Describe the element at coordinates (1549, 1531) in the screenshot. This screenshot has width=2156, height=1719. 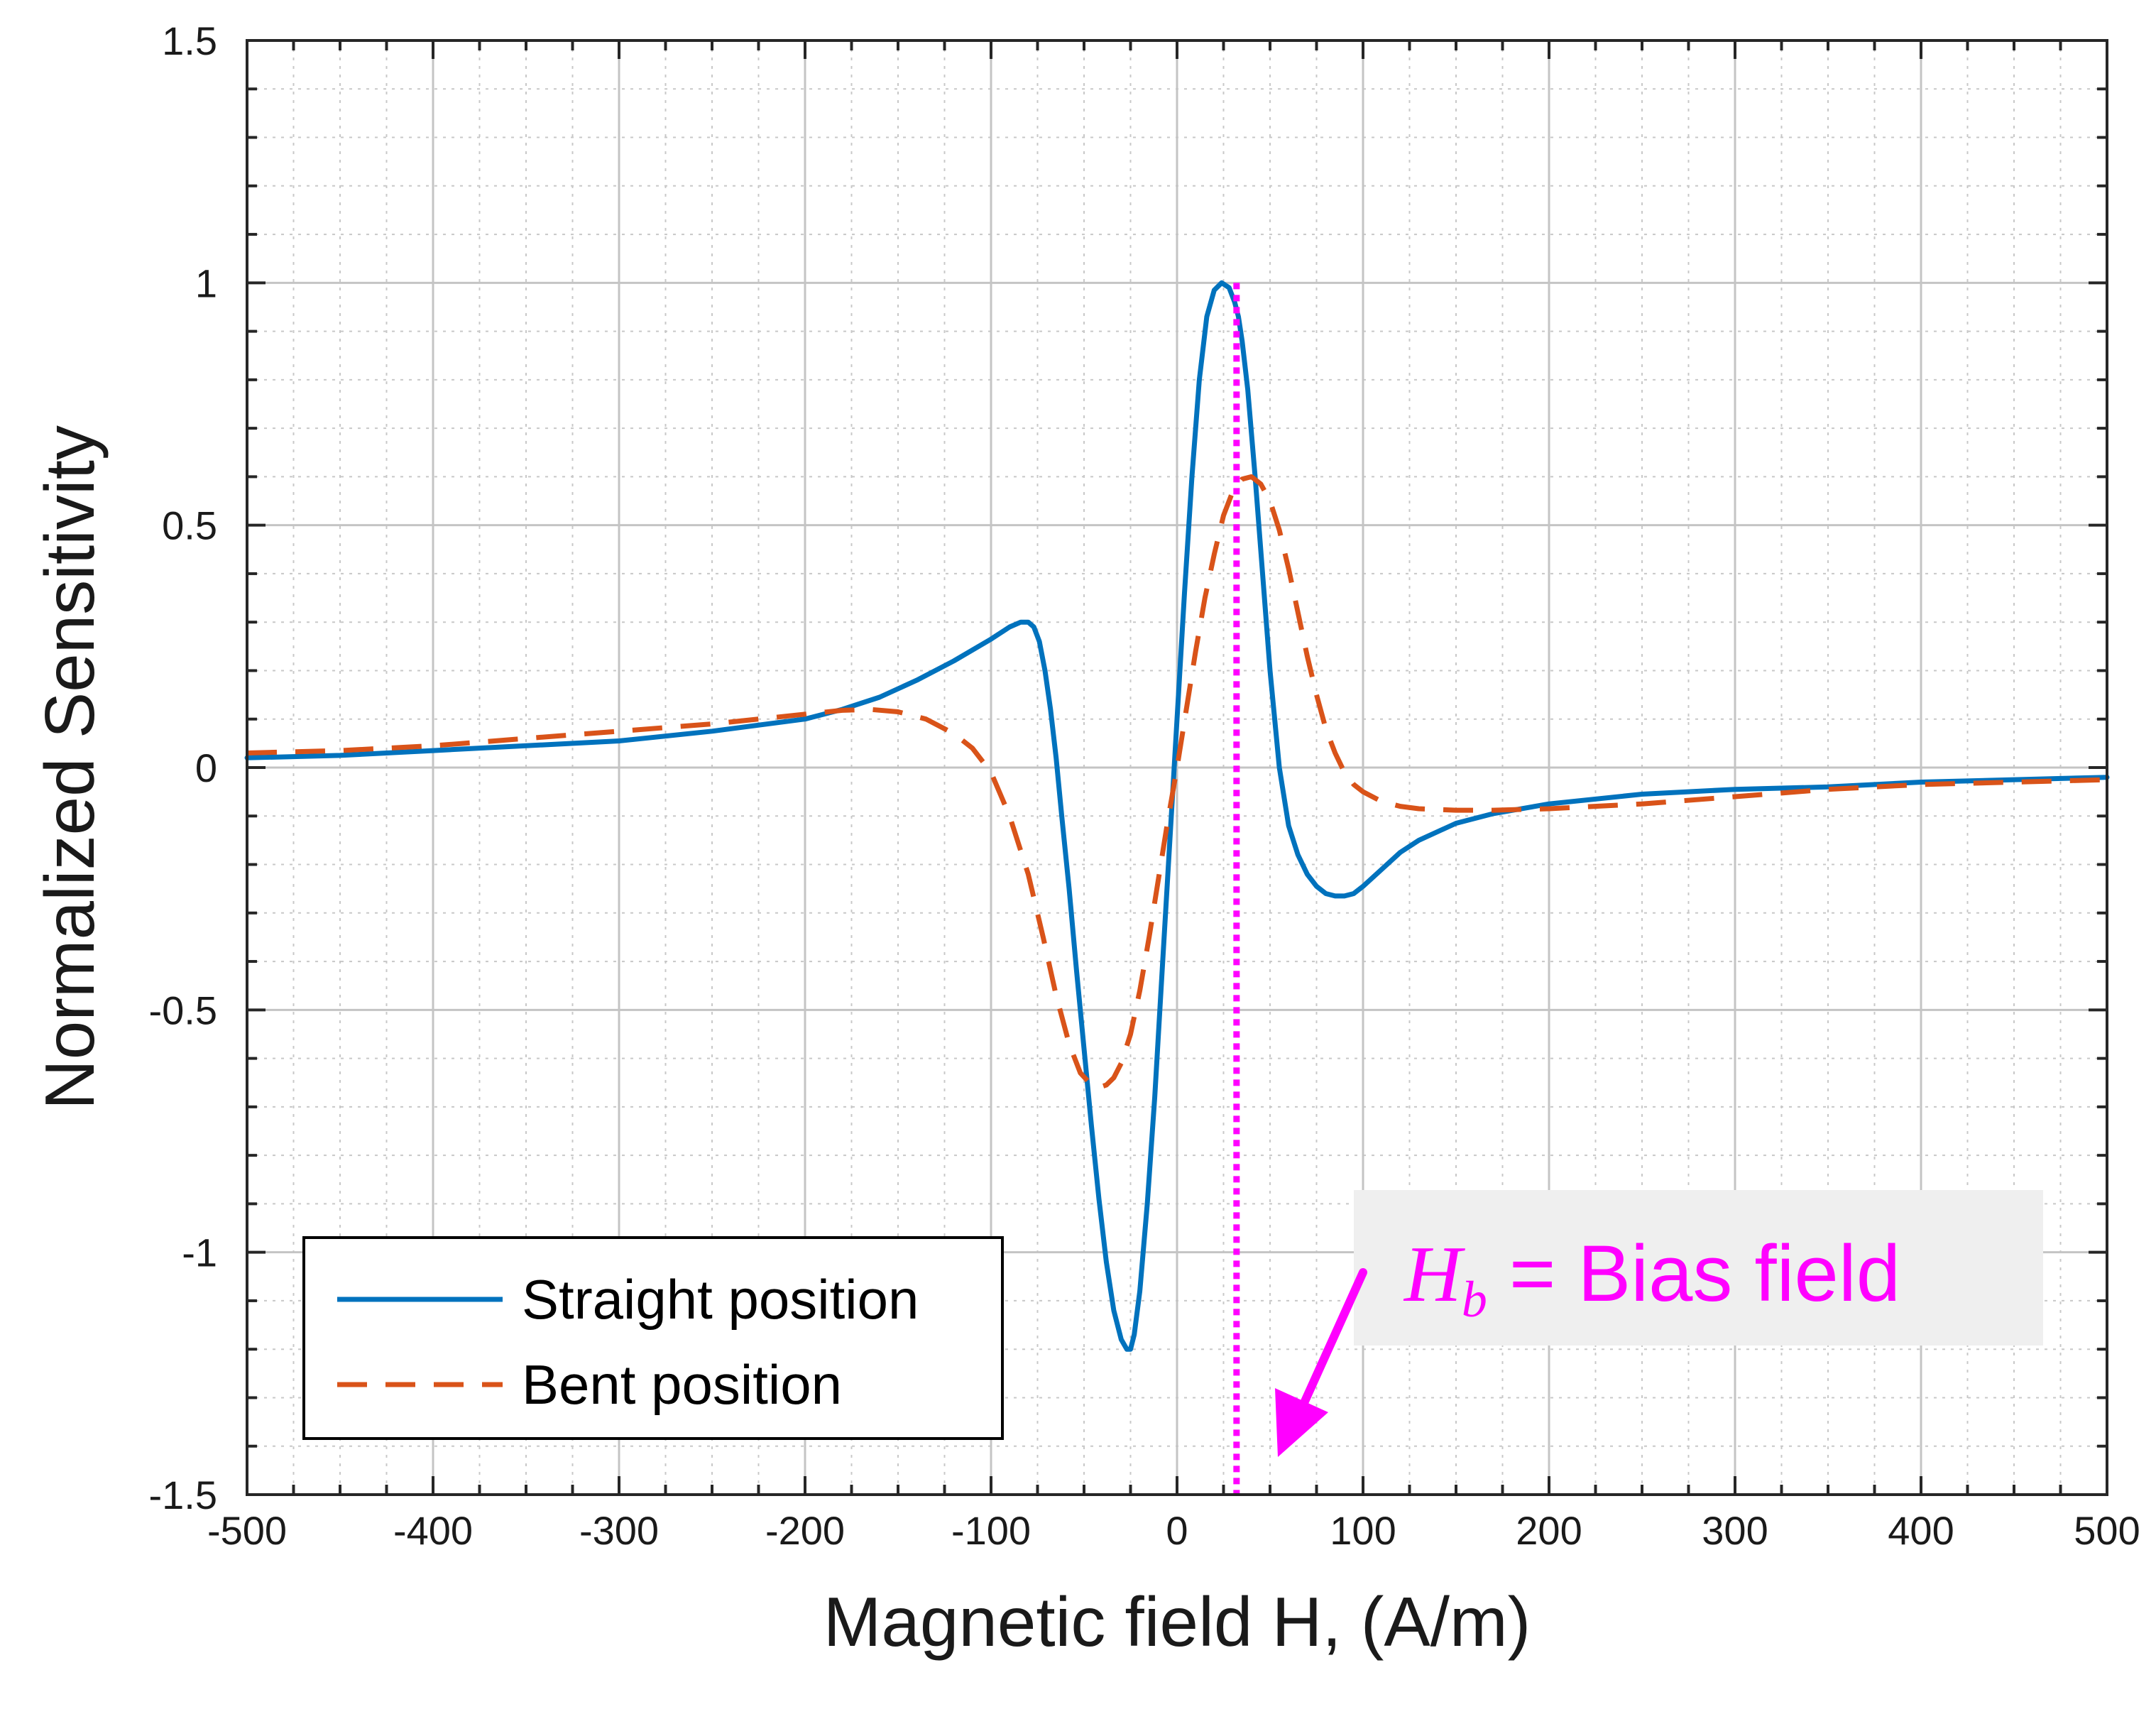
I see `x-tick-label: 200` at that location.